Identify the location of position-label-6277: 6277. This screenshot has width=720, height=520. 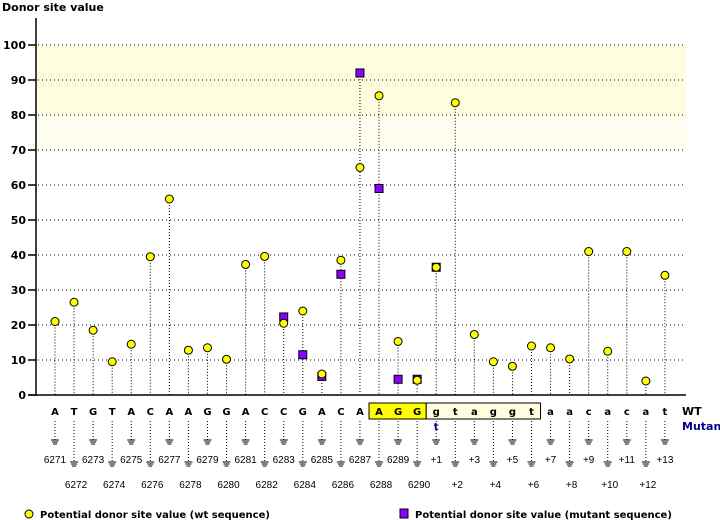
(169, 460).